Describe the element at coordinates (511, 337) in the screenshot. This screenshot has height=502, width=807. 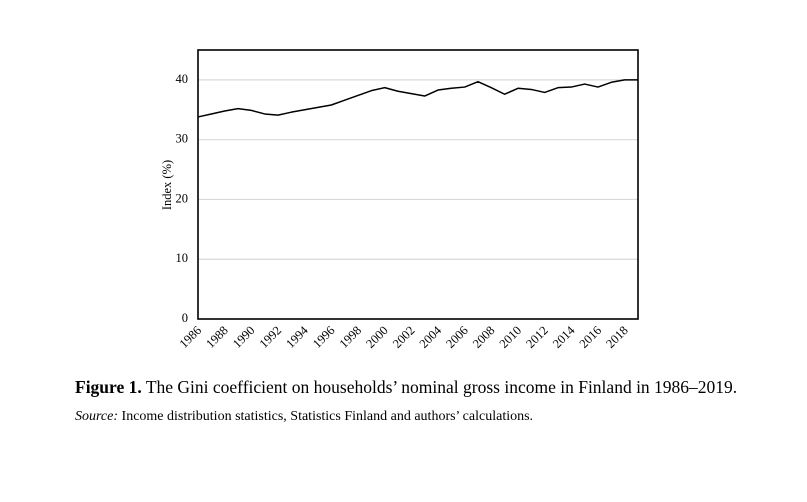
I see `x-tick-label: 2010` at that location.